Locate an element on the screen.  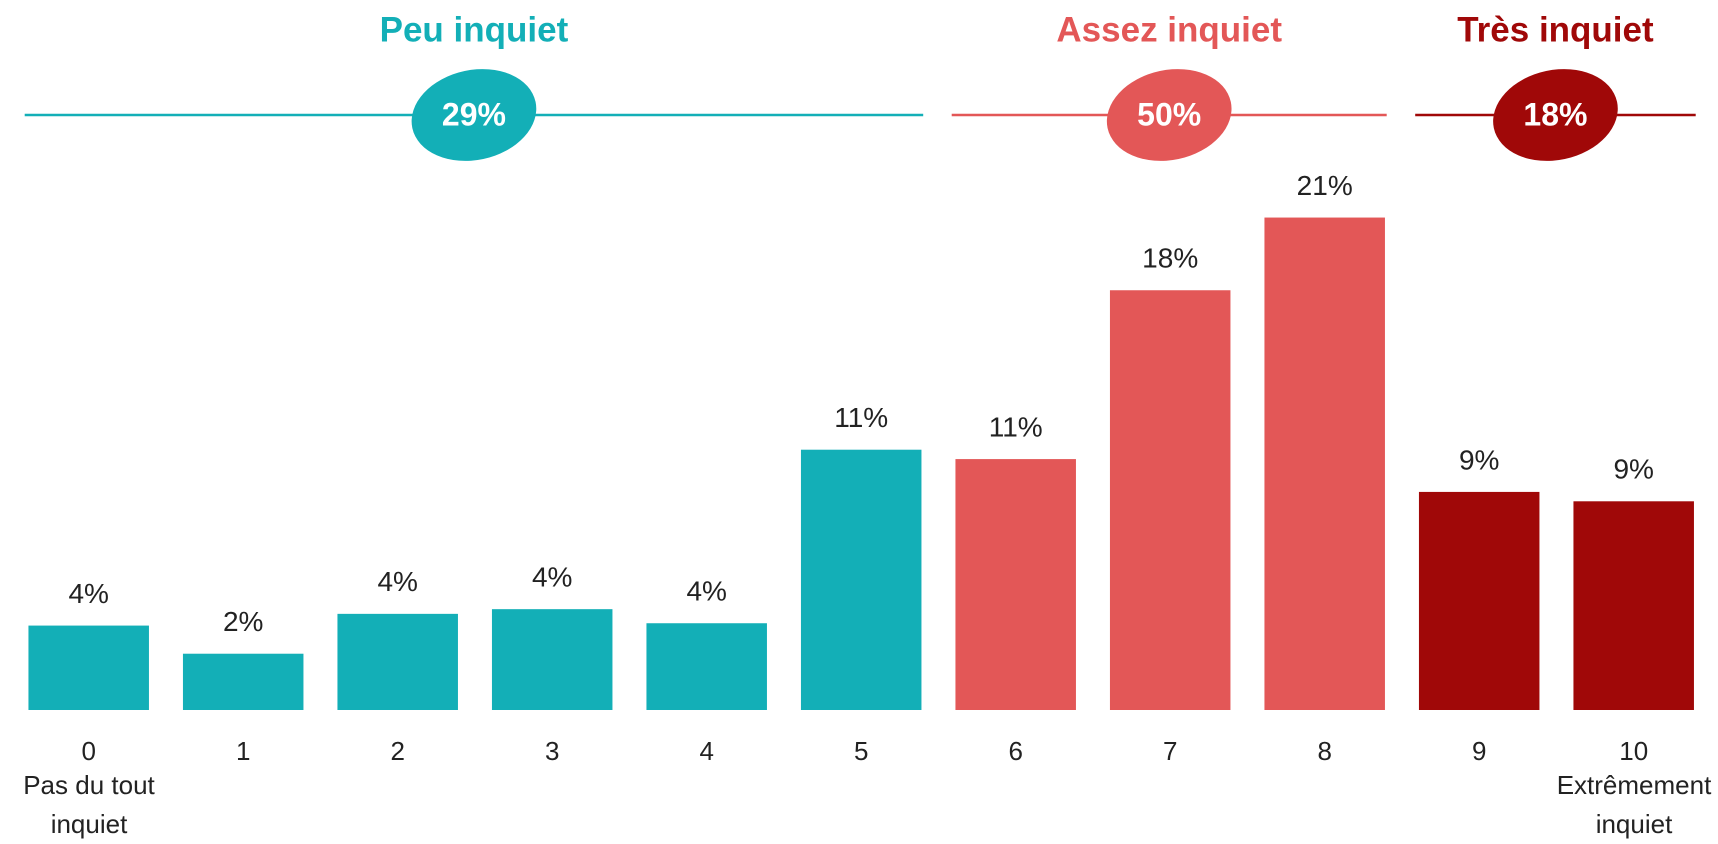
x-tick-label: 3 is located at coordinates (552, 751).